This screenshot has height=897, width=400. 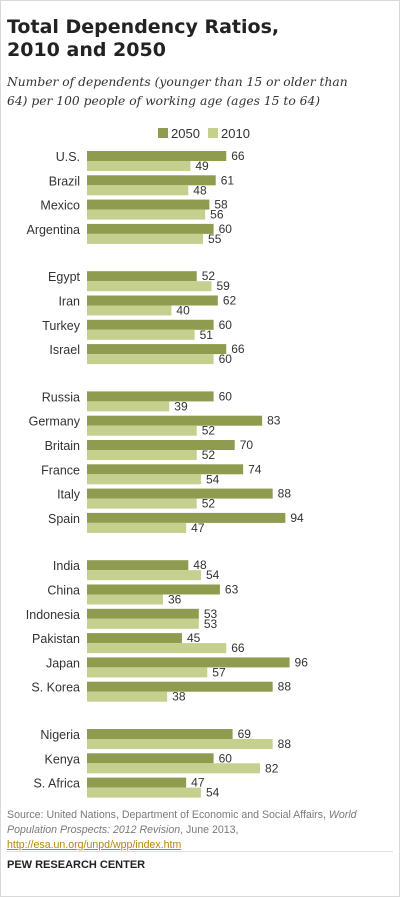 I want to click on footer-divider, so click(x=200, y=851).